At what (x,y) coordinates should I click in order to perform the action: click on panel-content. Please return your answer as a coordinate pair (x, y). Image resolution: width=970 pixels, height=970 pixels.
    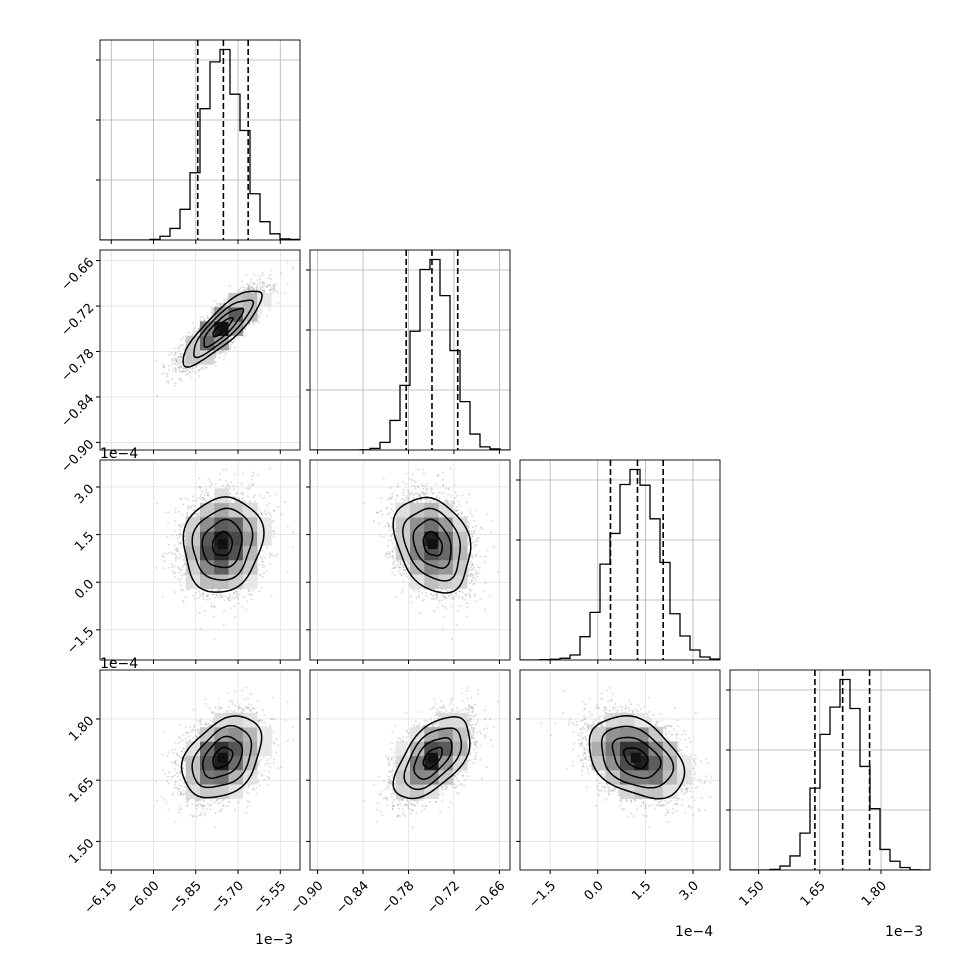
    Looking at the image, I should click on (200, 560).